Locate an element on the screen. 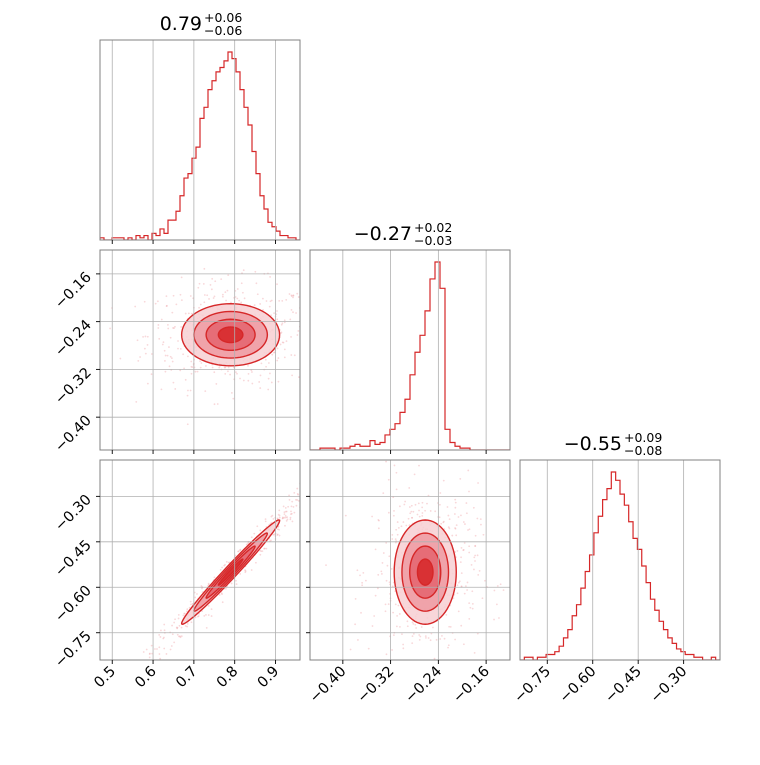 The height and width of the screenshot is (765, 760). y-tick-label: −0.32 is located at coordinates (73, 386).